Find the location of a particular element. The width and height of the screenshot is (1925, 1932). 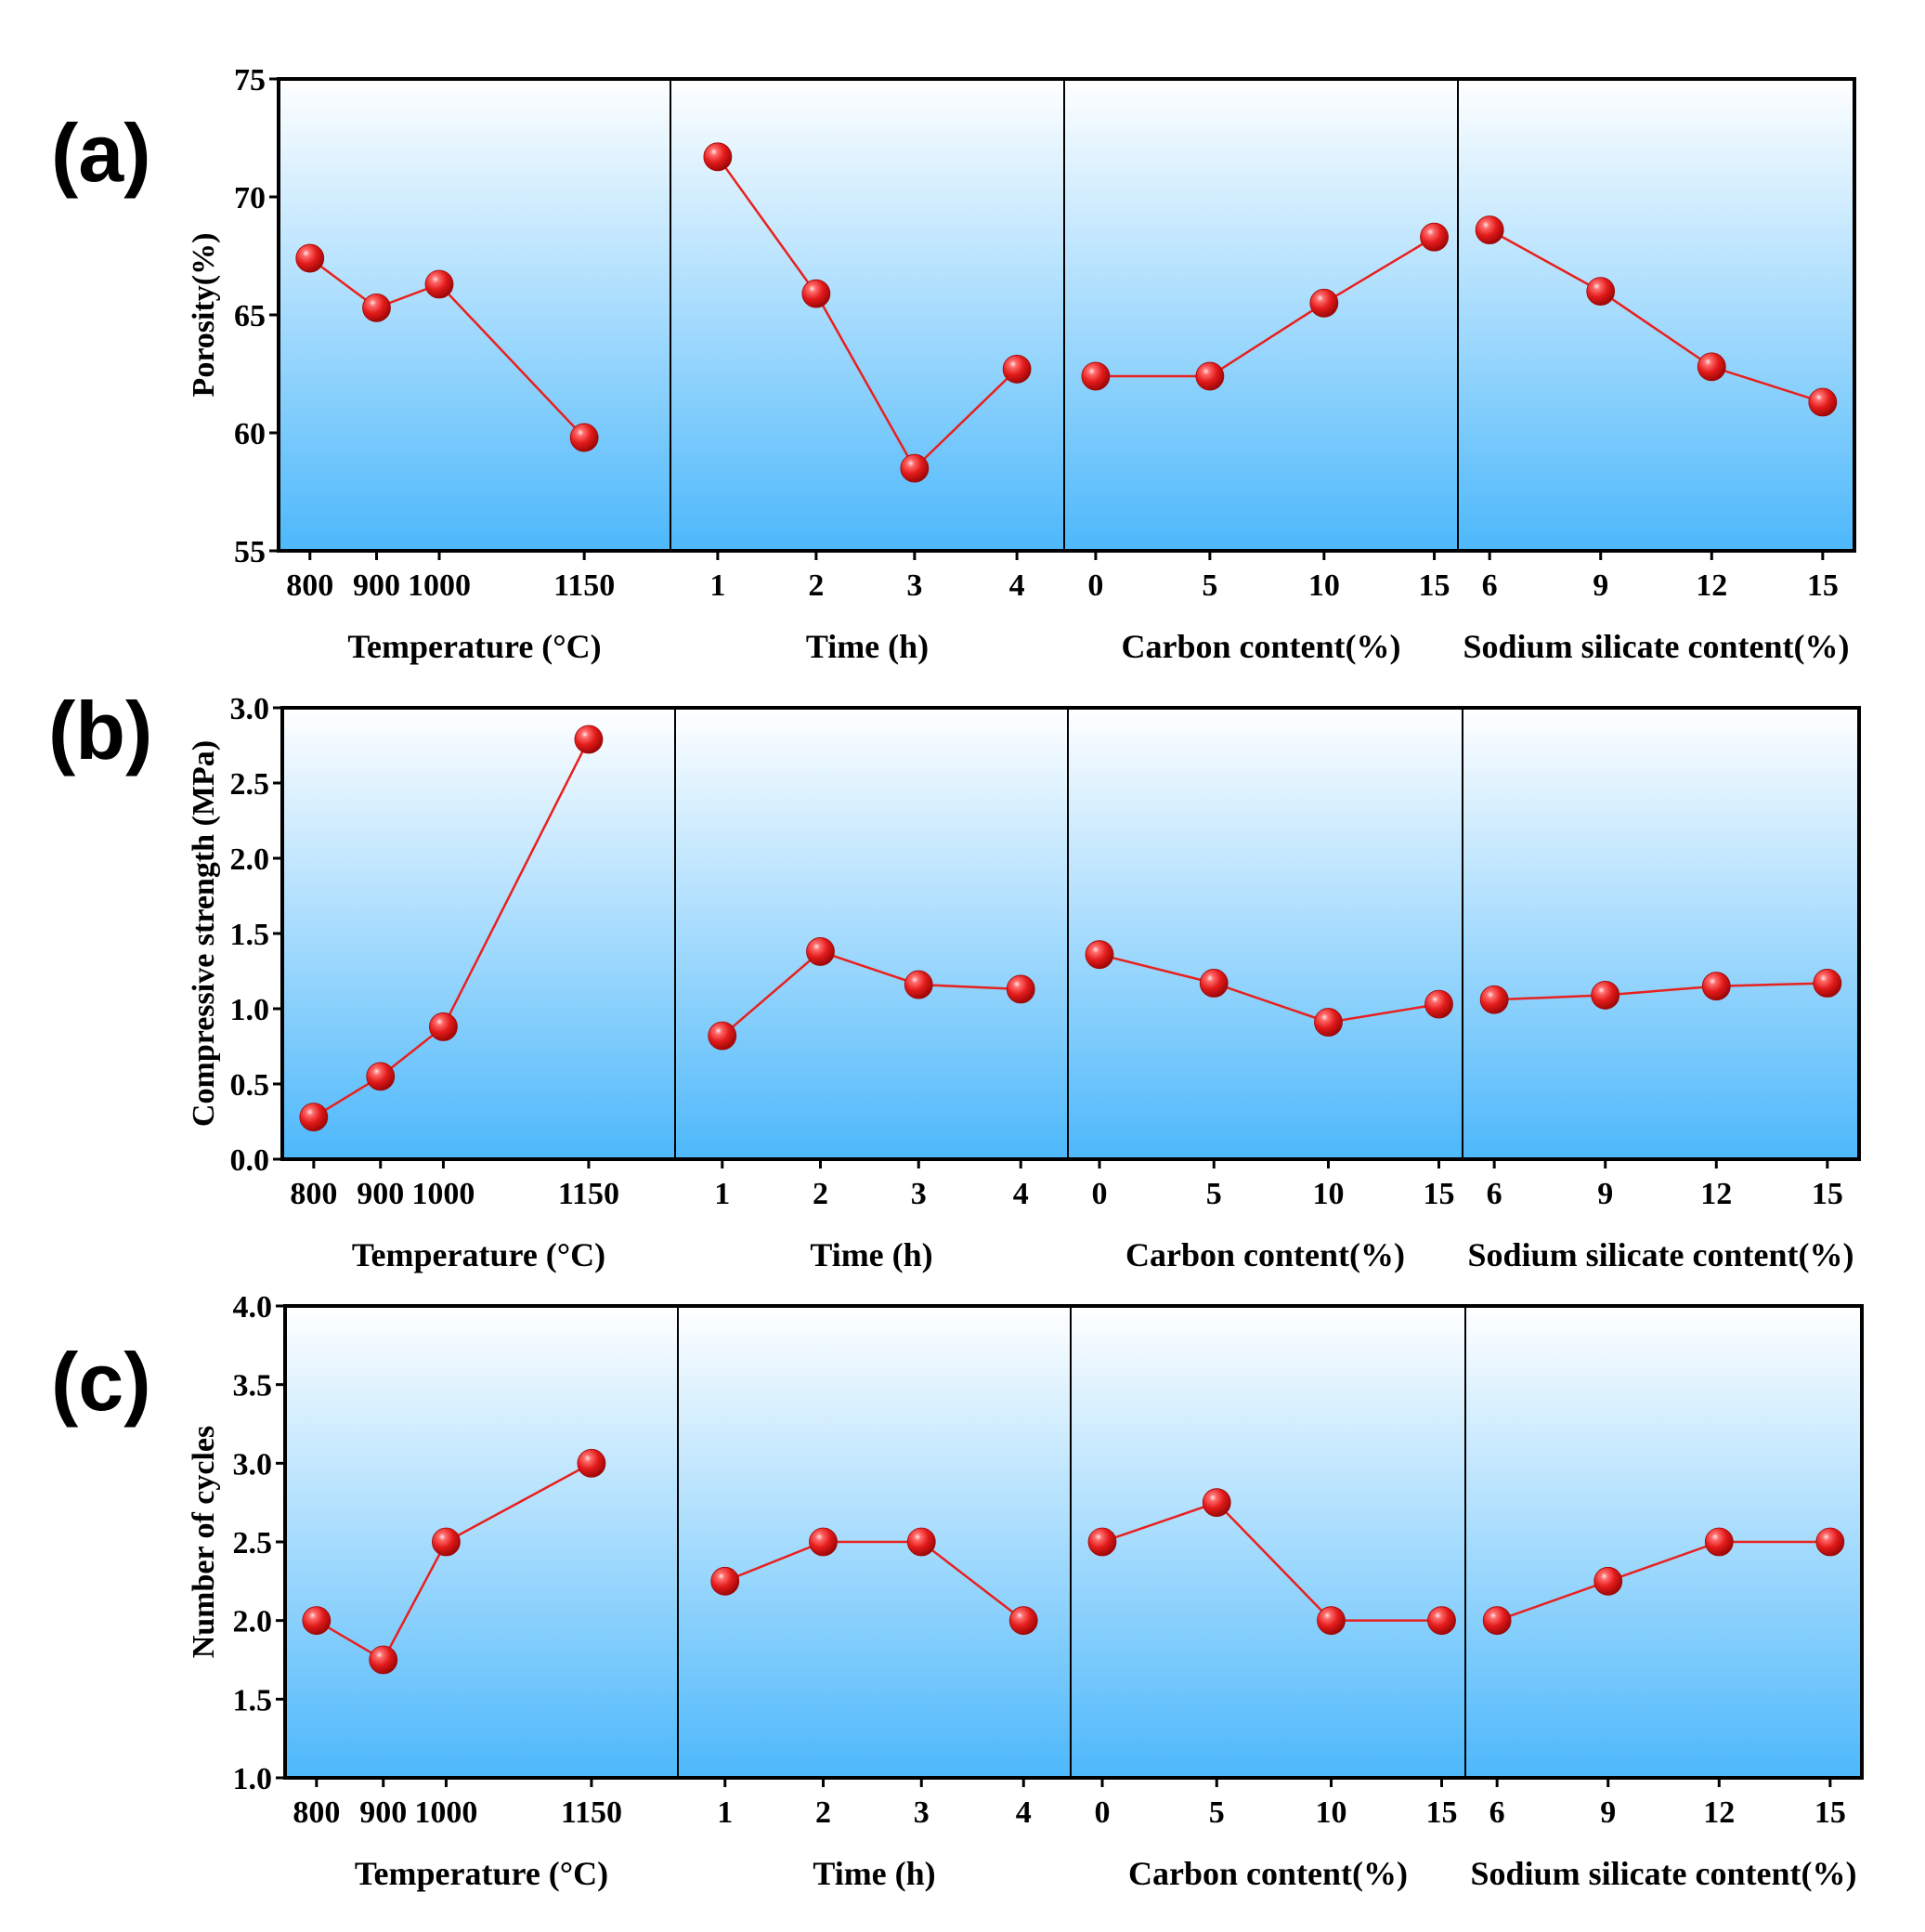

y-axis-label: Compressive strength (MPa) is located at coordinates (204, 933).